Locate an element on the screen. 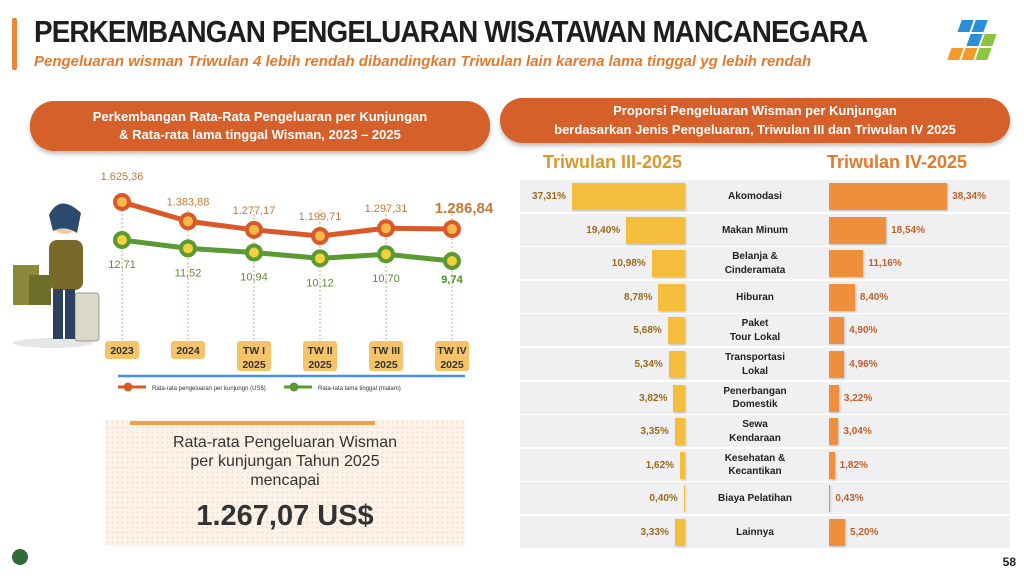 The width and height of the screenshot is (1024, 577). category-label-line: Kesehatan & is located at coordinates (755, 458).